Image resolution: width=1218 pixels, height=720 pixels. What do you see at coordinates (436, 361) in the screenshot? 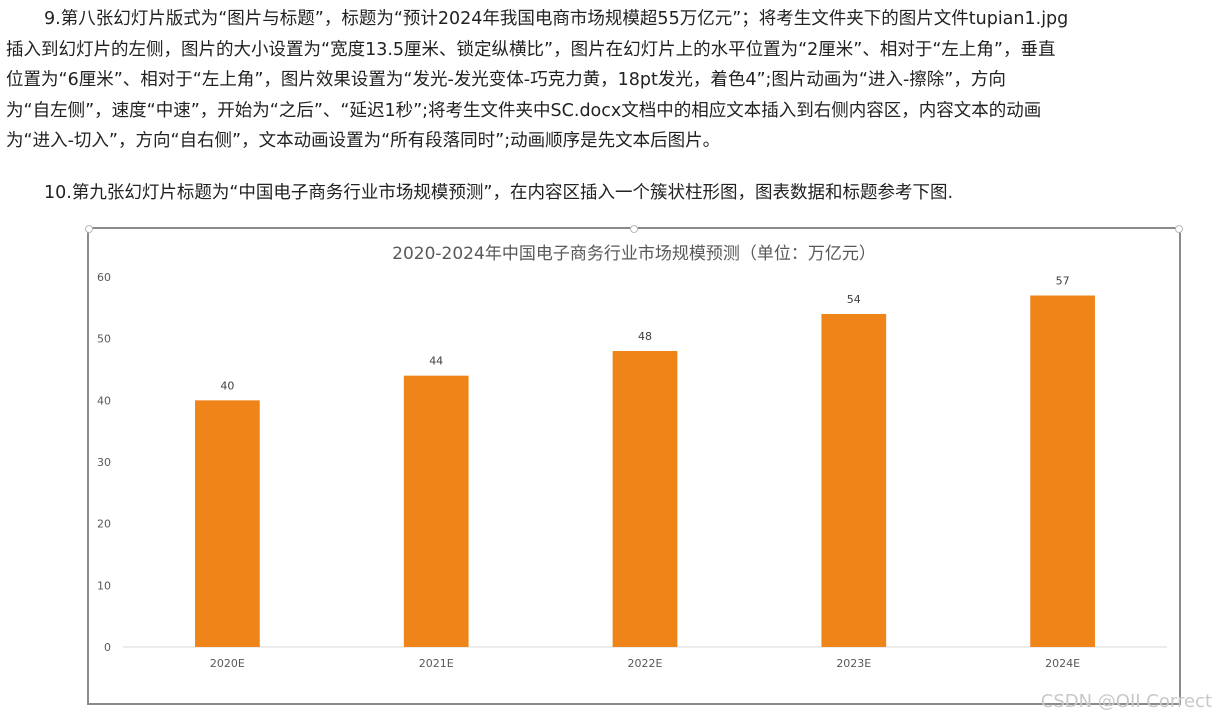
I see `data-label: 44` at bounding box center [436, 361].